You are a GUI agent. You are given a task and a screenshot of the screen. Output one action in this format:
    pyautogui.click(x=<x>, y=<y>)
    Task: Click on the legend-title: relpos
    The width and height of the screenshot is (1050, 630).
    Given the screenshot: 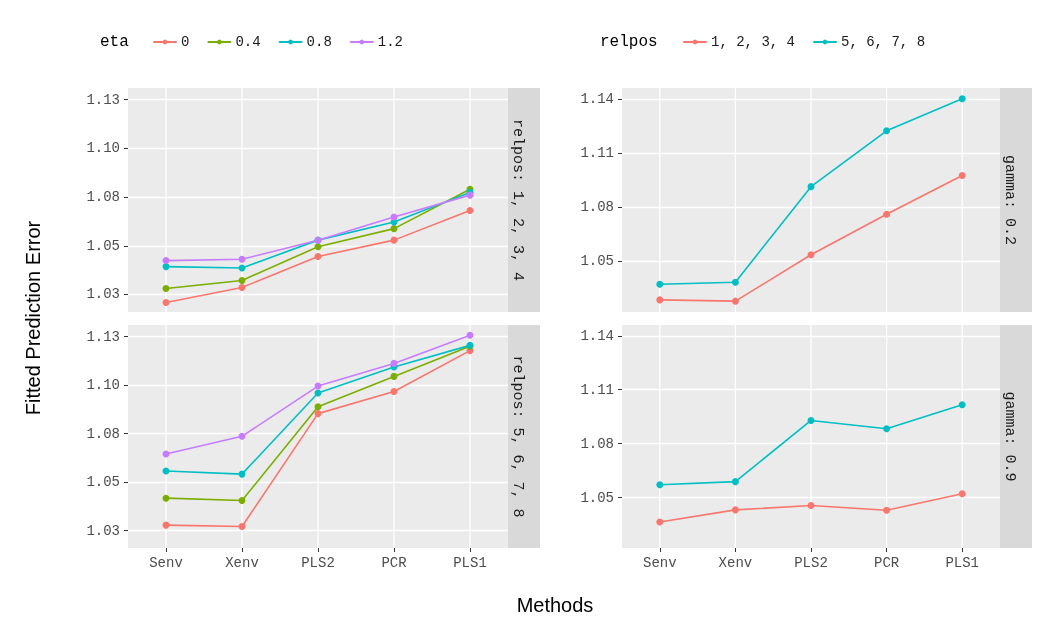 What is the action you would take?
    pyautogui.click(x=629, y=42)
    